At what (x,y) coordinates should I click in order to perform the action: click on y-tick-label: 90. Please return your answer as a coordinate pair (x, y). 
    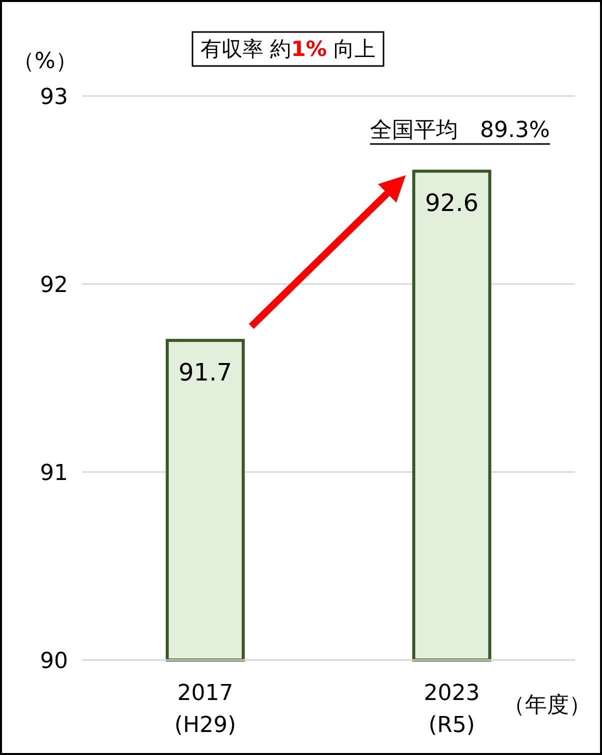
    Looking at the image, I should click on (54, 661).